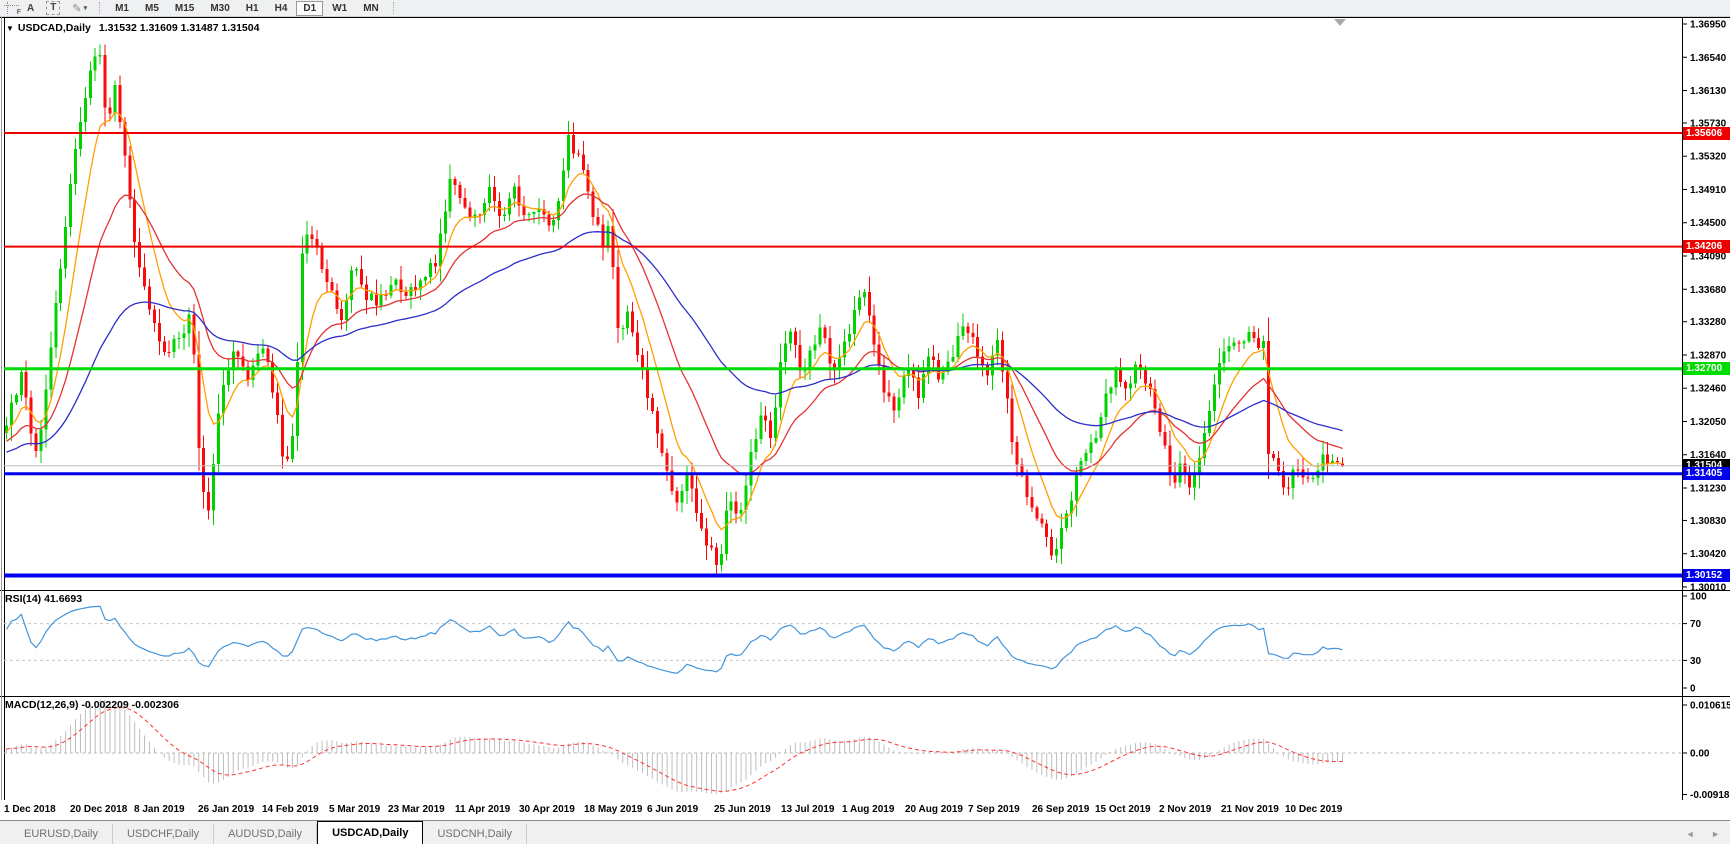 This screenshot has width=1730, height=844. What do you see at coordinates (79, 8) in the screenshot?
I see `drawing-tools-button: ✎ ▾` at bounding box center [79, 8].